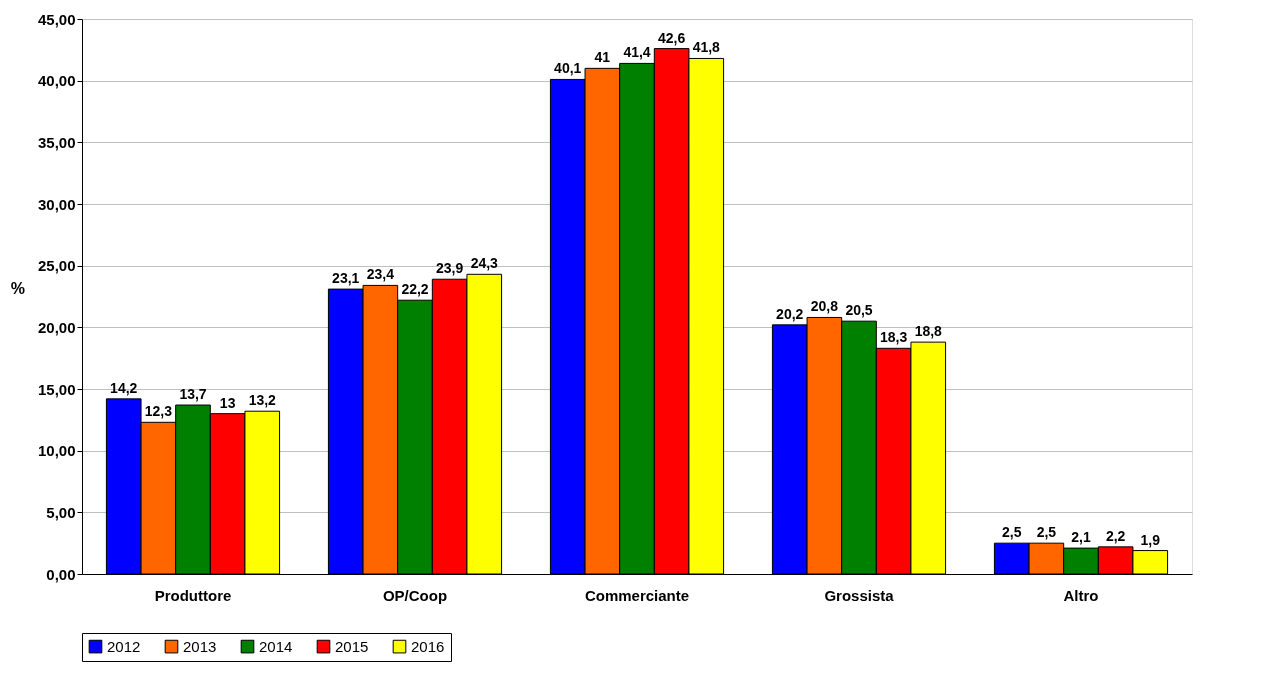  I want to click on y-tick-label: 35,00, so click(56, 142).